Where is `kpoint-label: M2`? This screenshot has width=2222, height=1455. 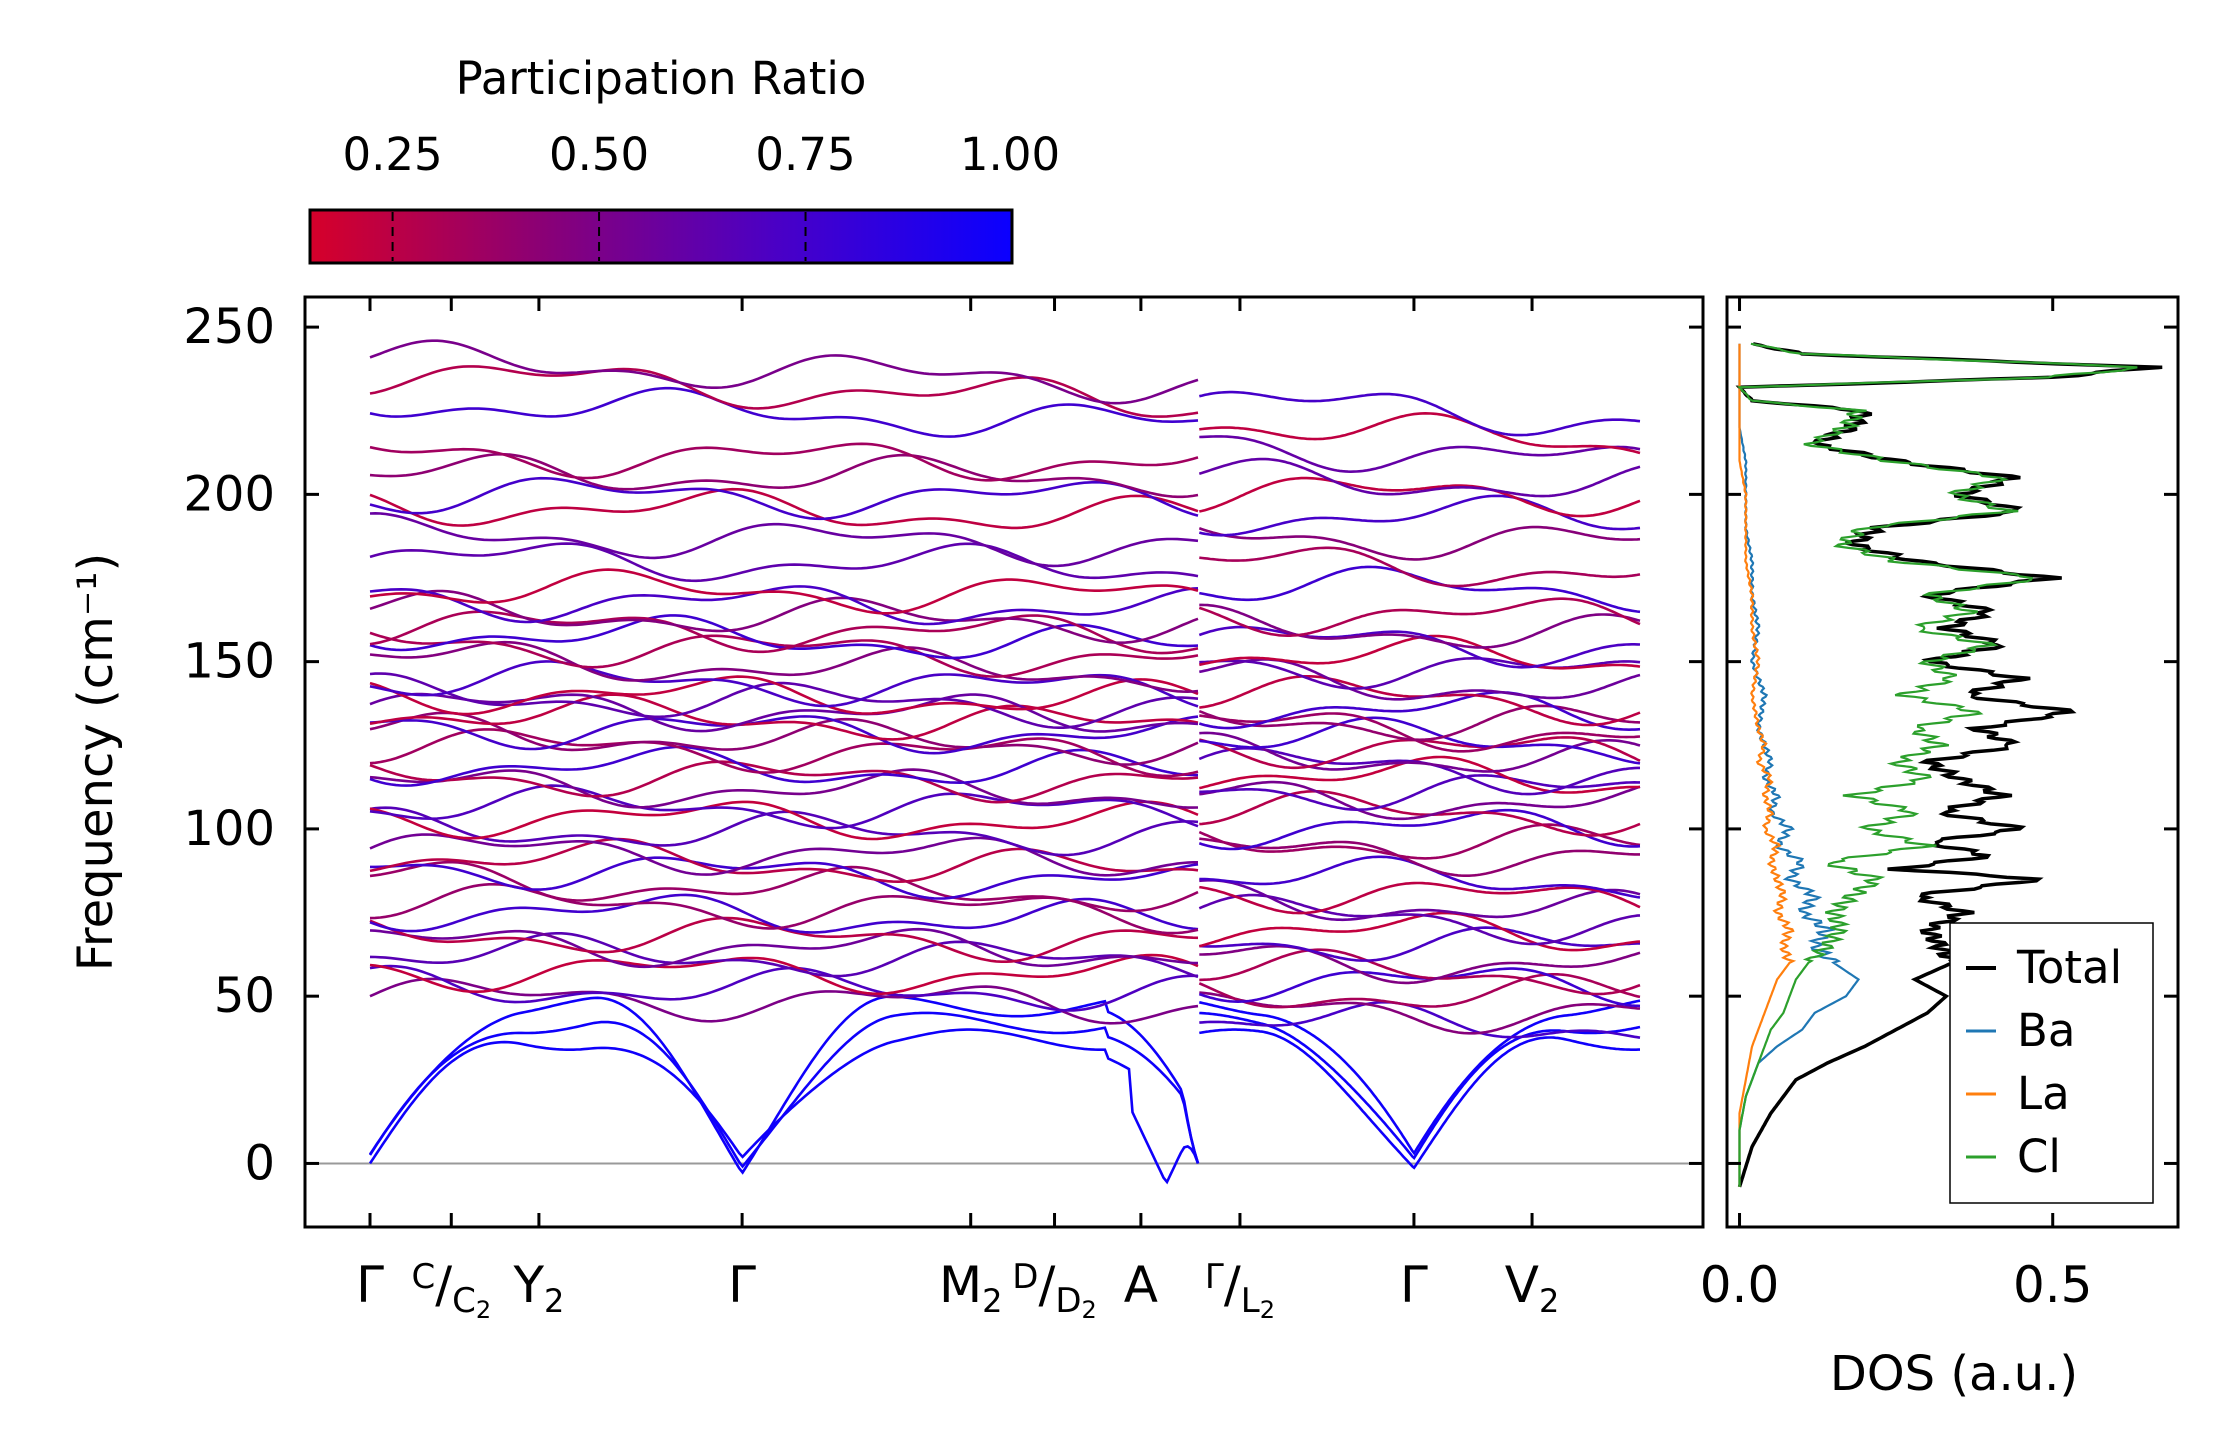
kpoint-label: M2 is located at coordinates (971, 1288).